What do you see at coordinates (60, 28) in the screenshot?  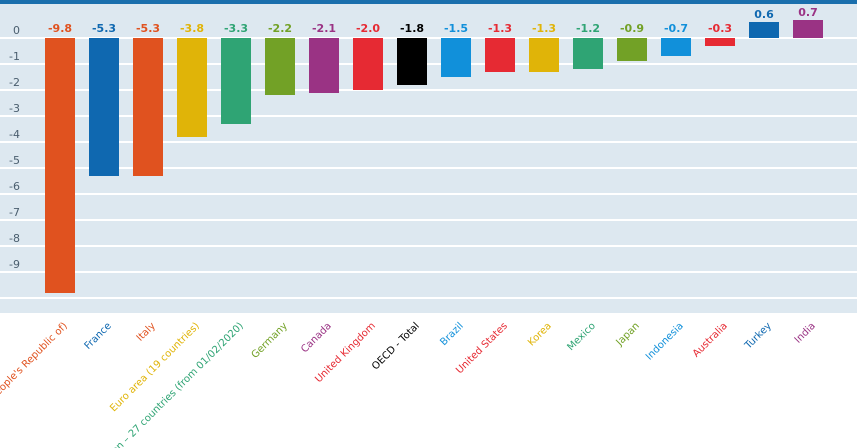 I see `bar-value-label: -9.8` at bounding box center [60, 28].